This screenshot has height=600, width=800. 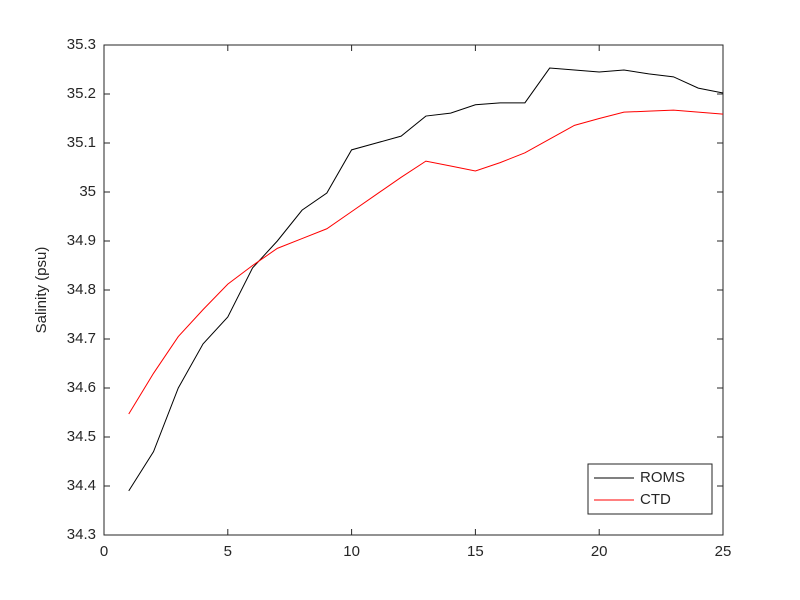 I want to click on x-tick-label: 0, so click(x=104, y=551).